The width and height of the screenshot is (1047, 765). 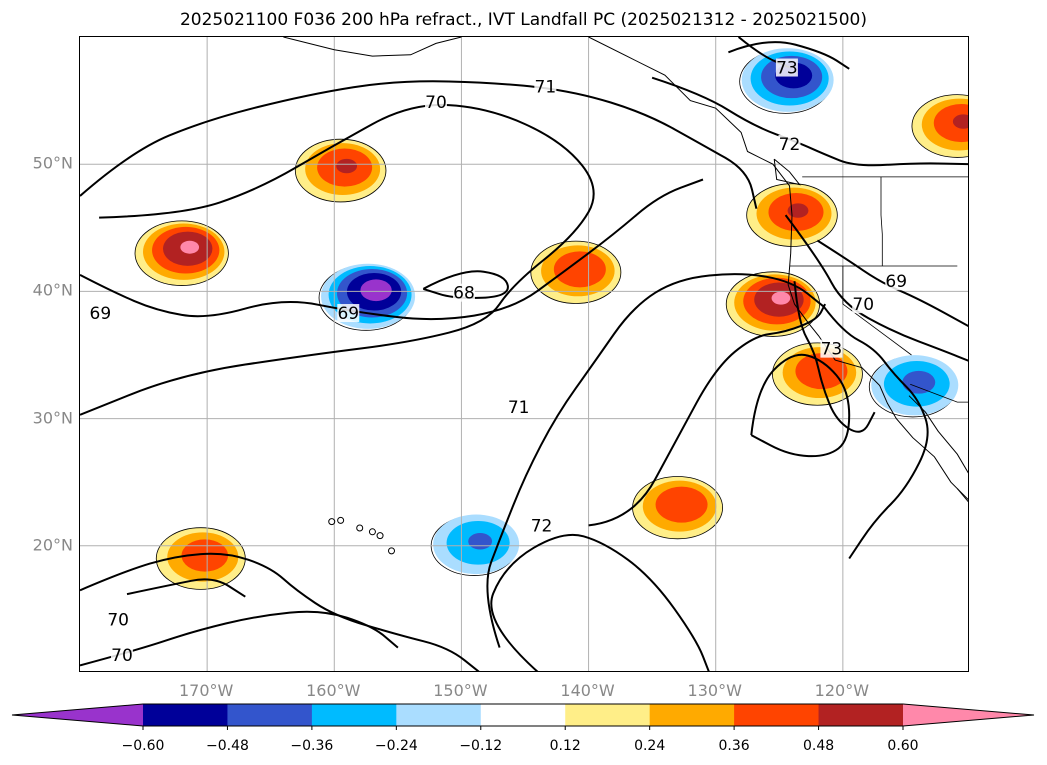 What do you see at coordinates (200, 558) in the screenshot?
I see `anomaly-southwest` at bounding box center [200, 558].